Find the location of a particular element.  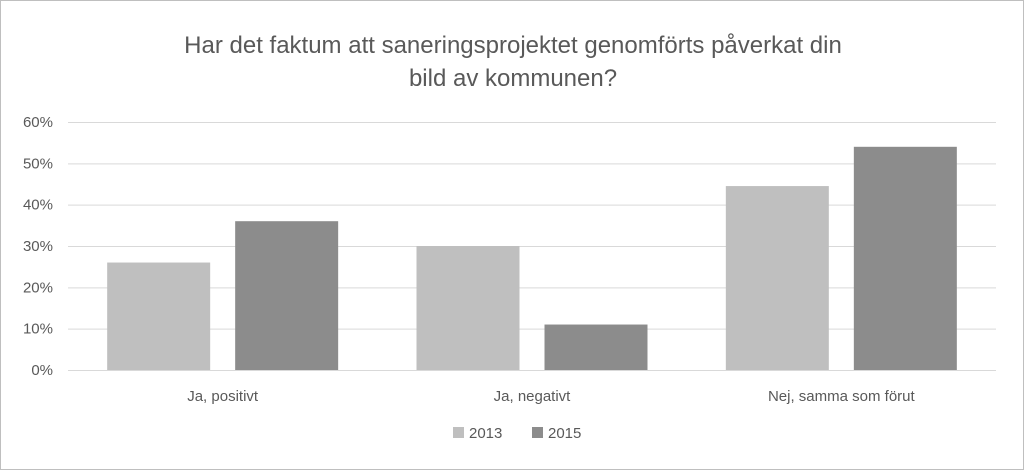

y-tick-label: 20% is located at coordinates (38, 287).